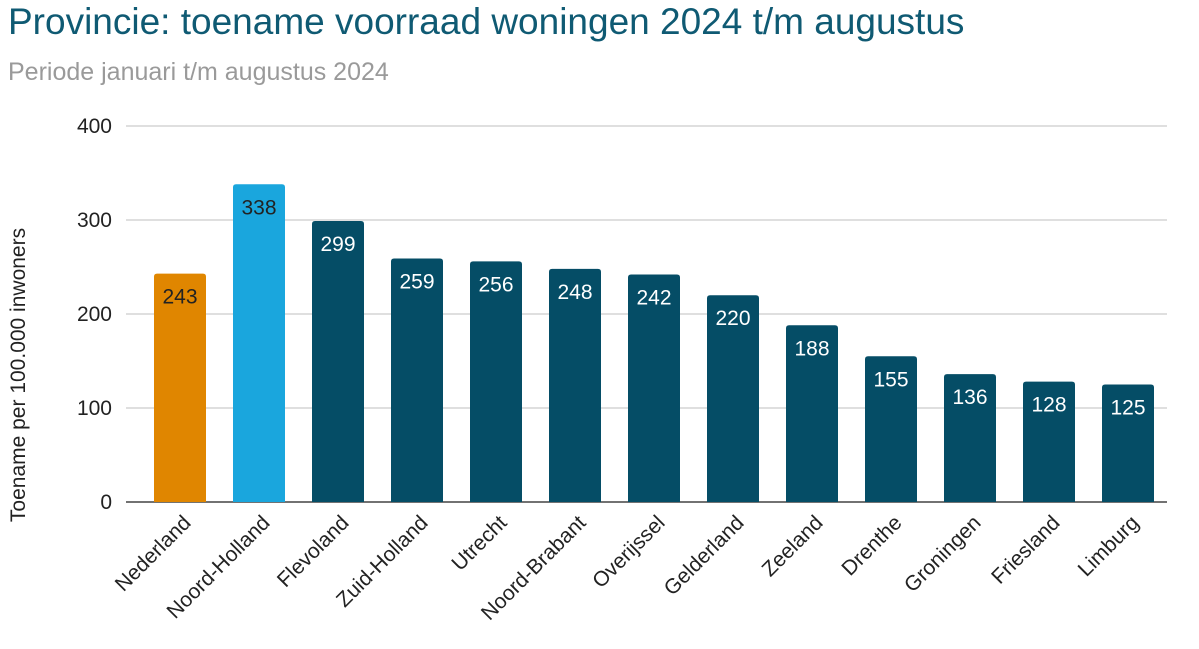 This screenshot has height=649, width=1199. What do you see at coordinates (18, 375) in the screenshot?
I see `y-axis-label: Toename per 100.000 inwoners` at bounding box center [18, 375].